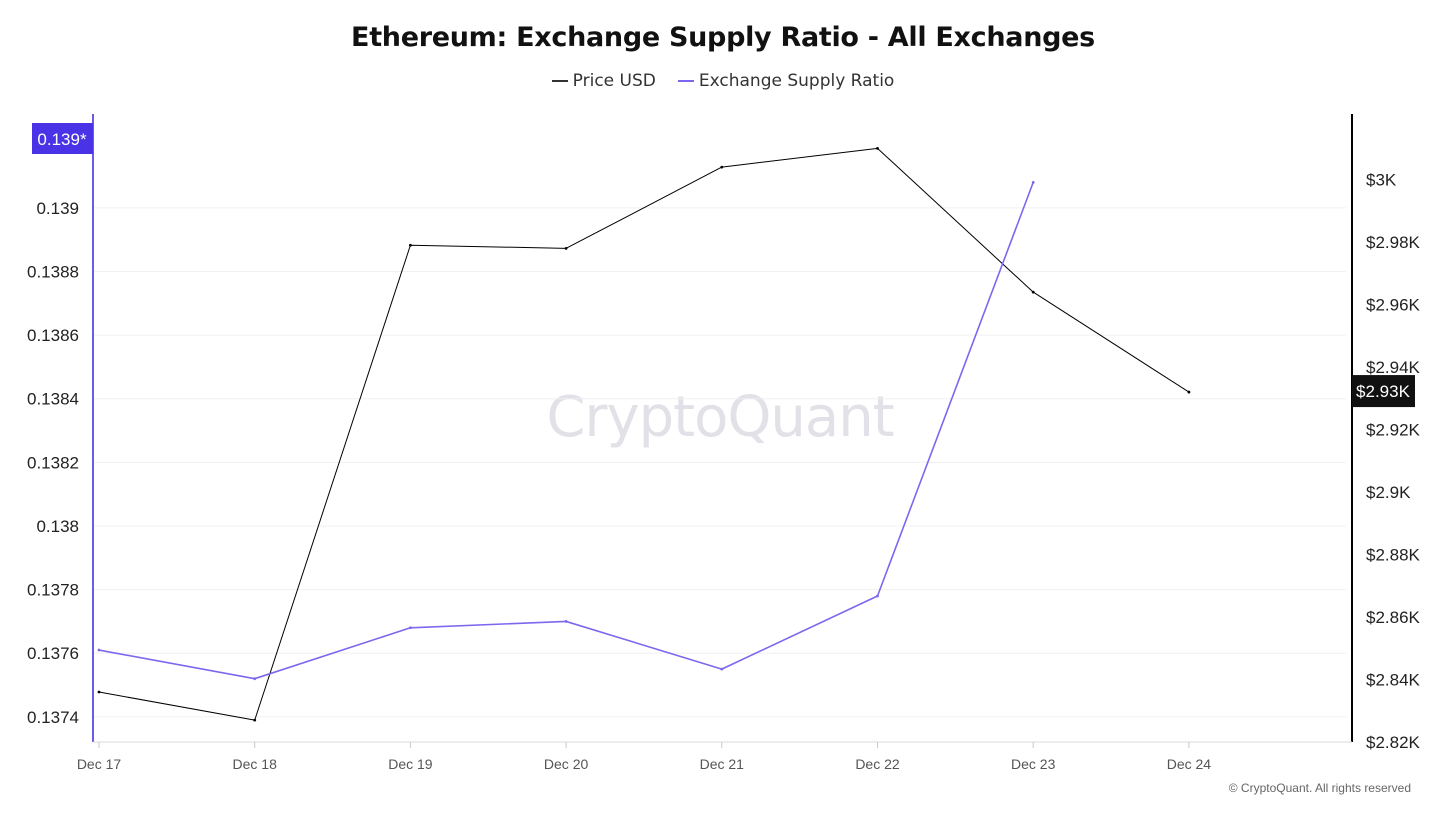  I want to click on right-tick-label: $3K, so click(1381, 180).